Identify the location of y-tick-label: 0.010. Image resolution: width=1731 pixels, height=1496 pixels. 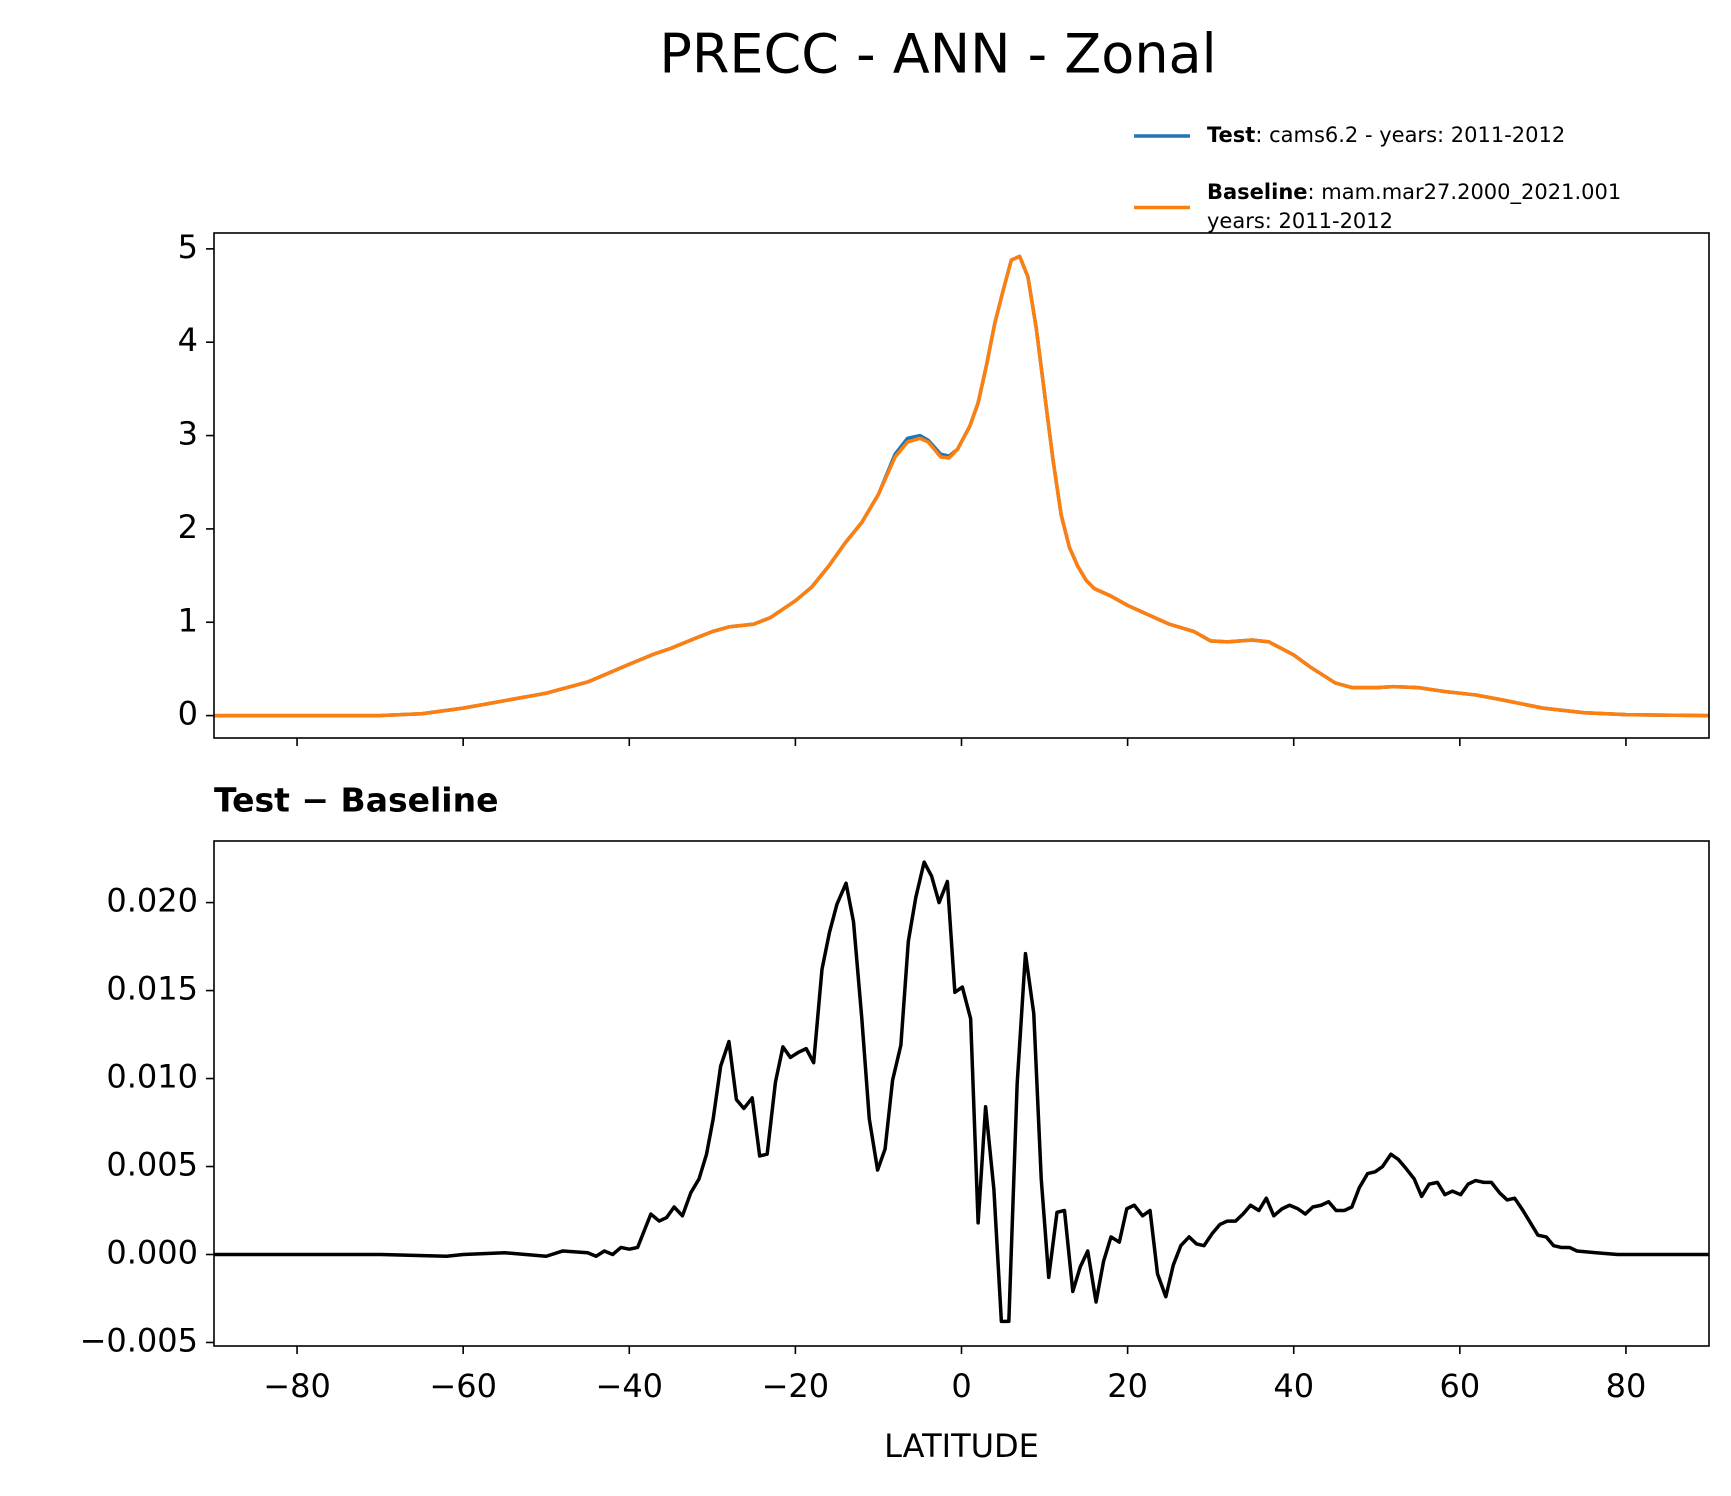
(152, 1077).